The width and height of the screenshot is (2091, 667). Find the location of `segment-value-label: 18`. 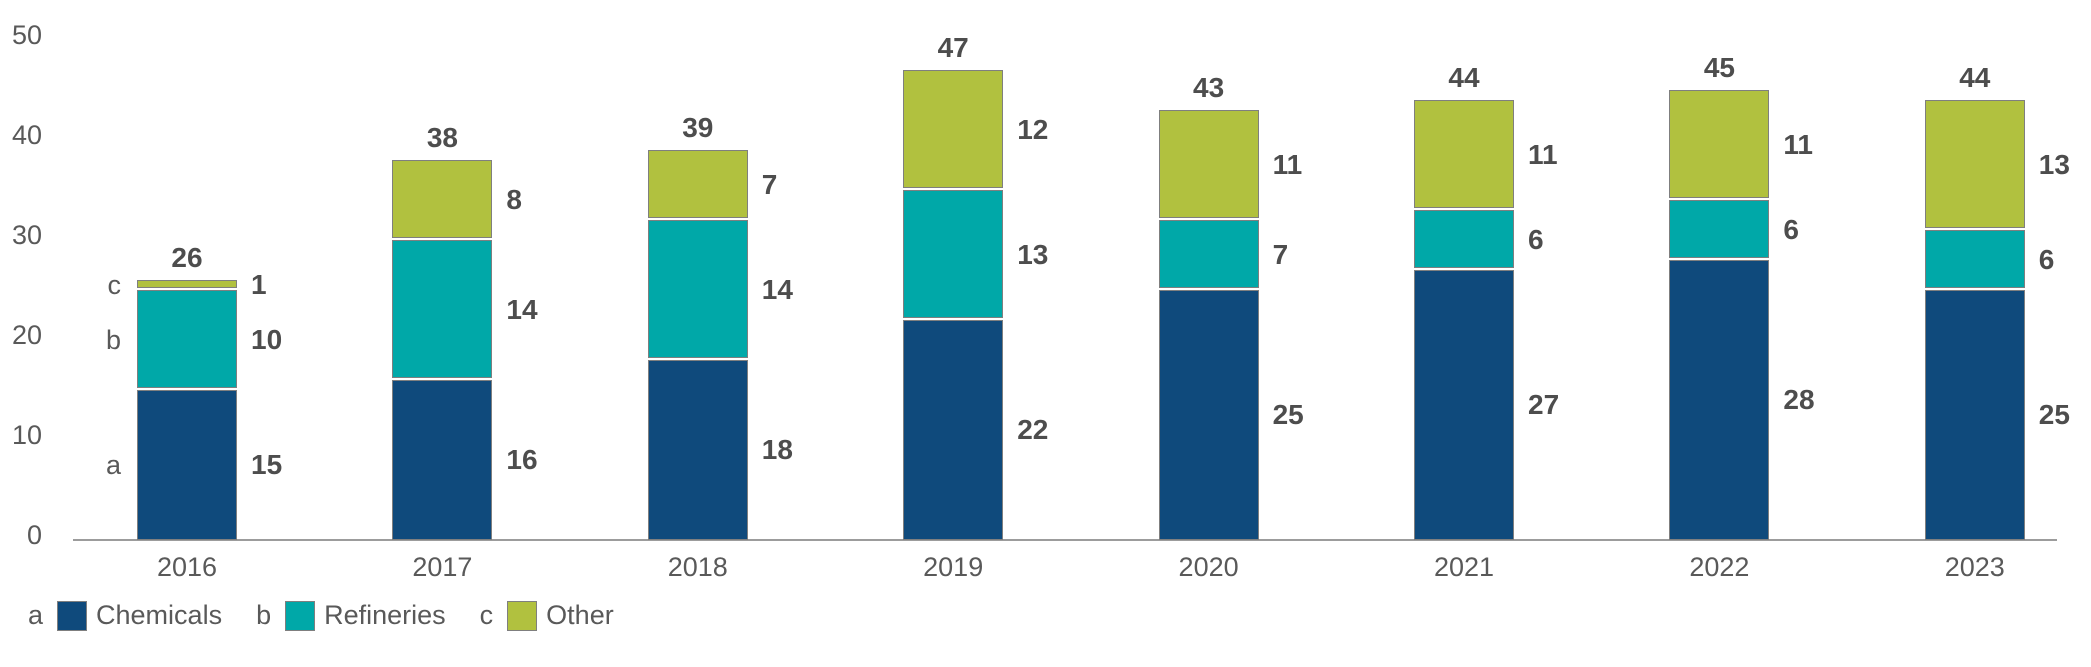

segment-value-label: 18 is located at coordinates (777, 449).